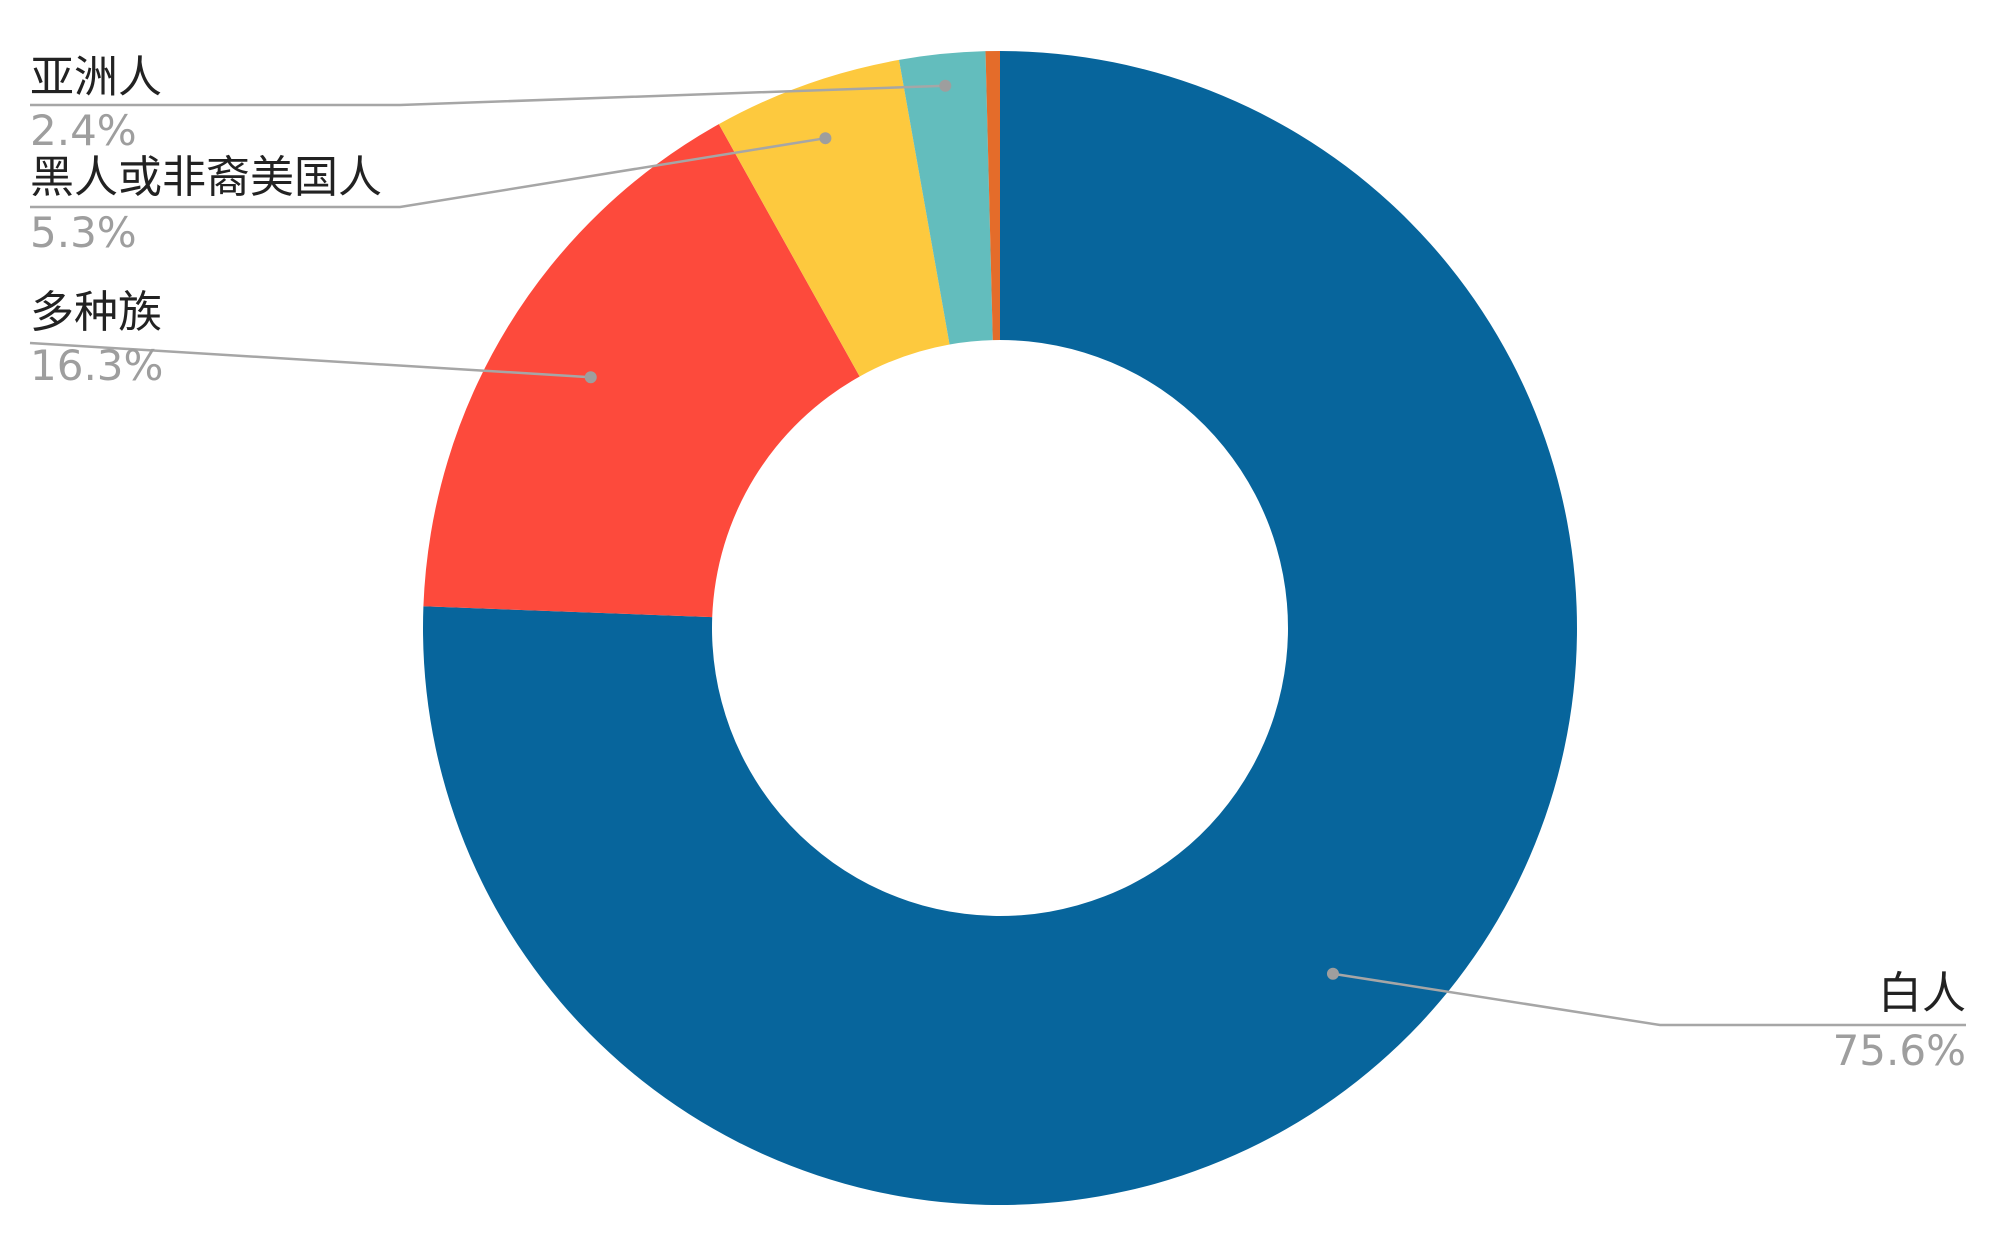  Describe the element at coordinates (1649, 999) in the screenshot. I see `leader-line-white` at that location.